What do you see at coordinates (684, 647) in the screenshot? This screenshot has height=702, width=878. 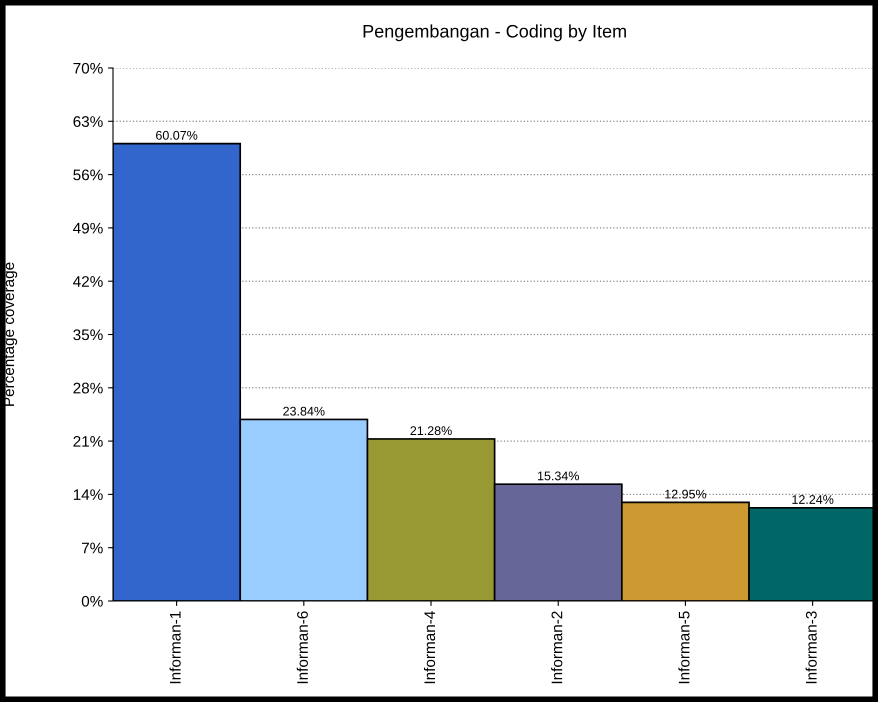 I see `x-tick-label: Informan-5` at bounding box center [684, 647].